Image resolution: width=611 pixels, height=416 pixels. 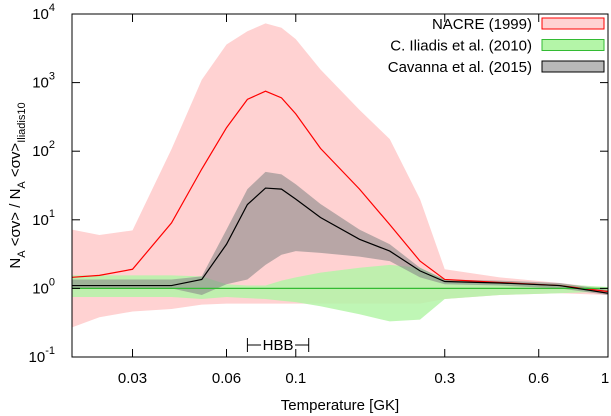 I want to click on y-tick-label: 10¹, so click(x=43, y=218).